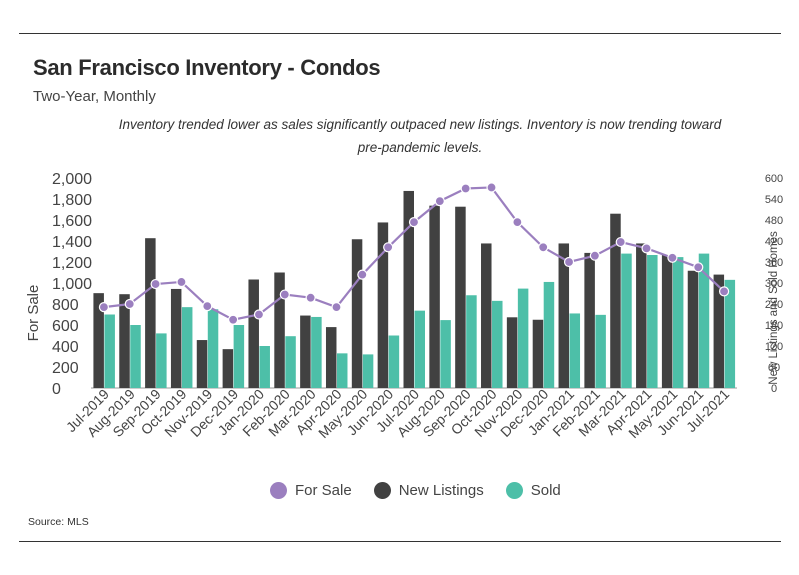 The image size is (799, 575). I want to click on chart-legend: For Sale New Listings Sold, so click(426, 490).